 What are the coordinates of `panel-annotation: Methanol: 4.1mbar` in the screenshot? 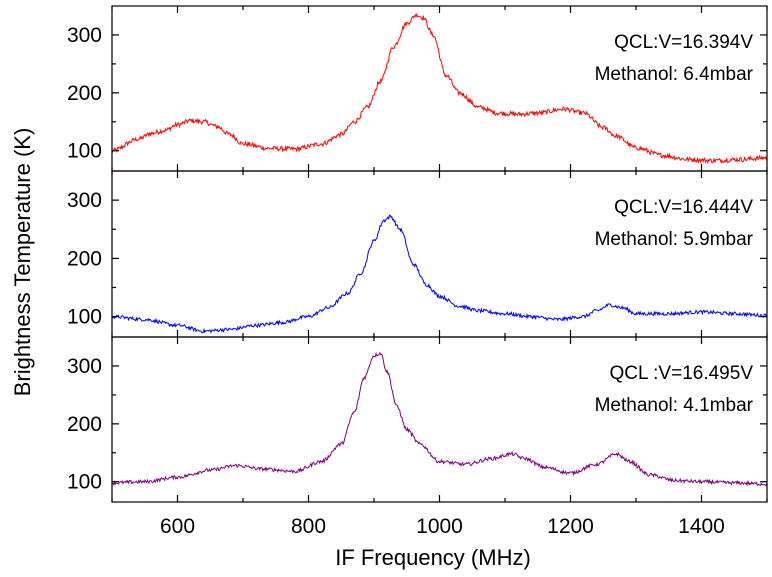 It's located at (674, 405).